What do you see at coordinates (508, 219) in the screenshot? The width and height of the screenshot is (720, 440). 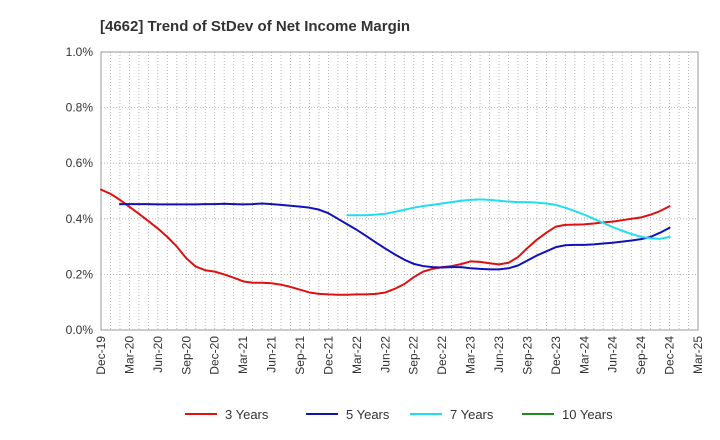 I see `series-line-7-years` at bounding box center [508, 219].